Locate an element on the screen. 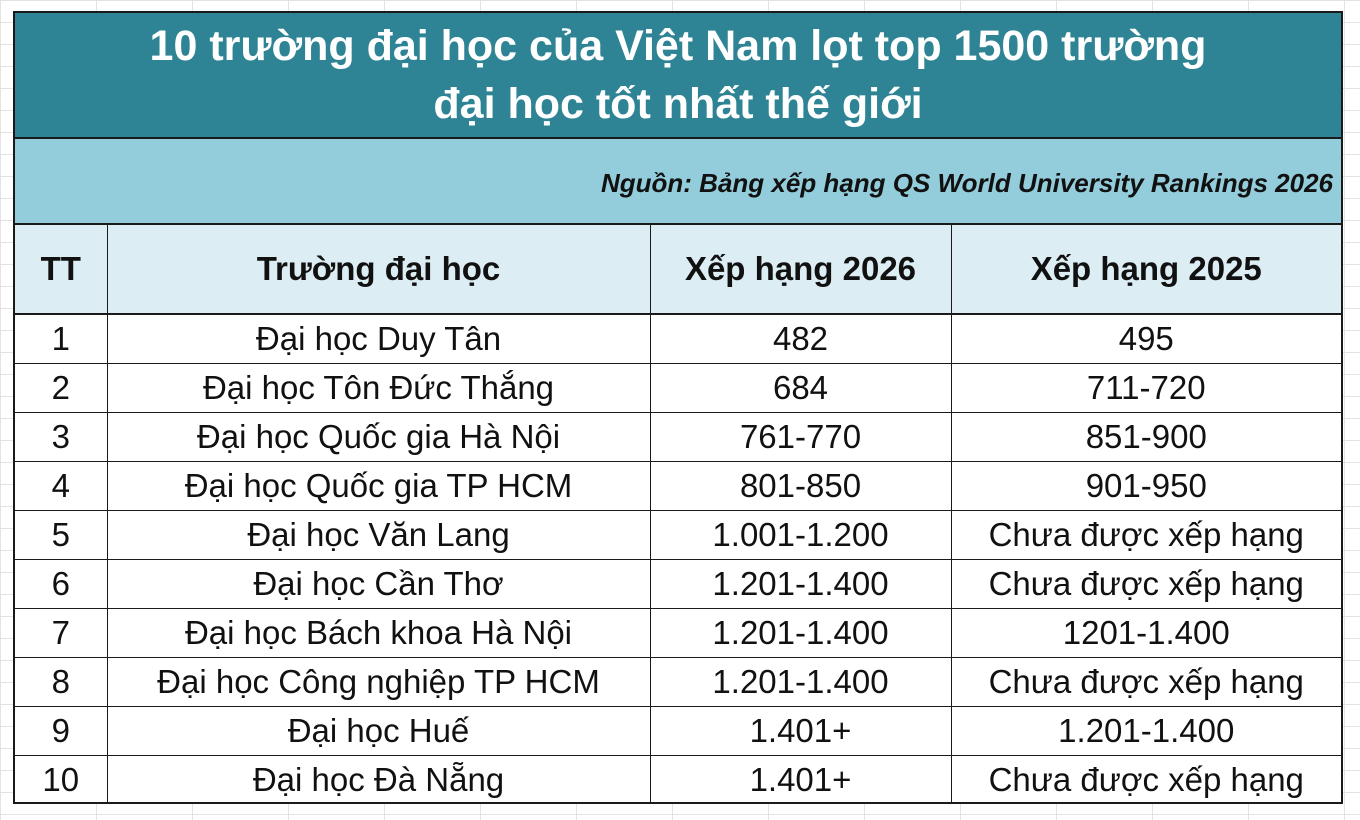 The image size is (1360, 820). cell-tt: 10 is located at coordinates (61, 779).